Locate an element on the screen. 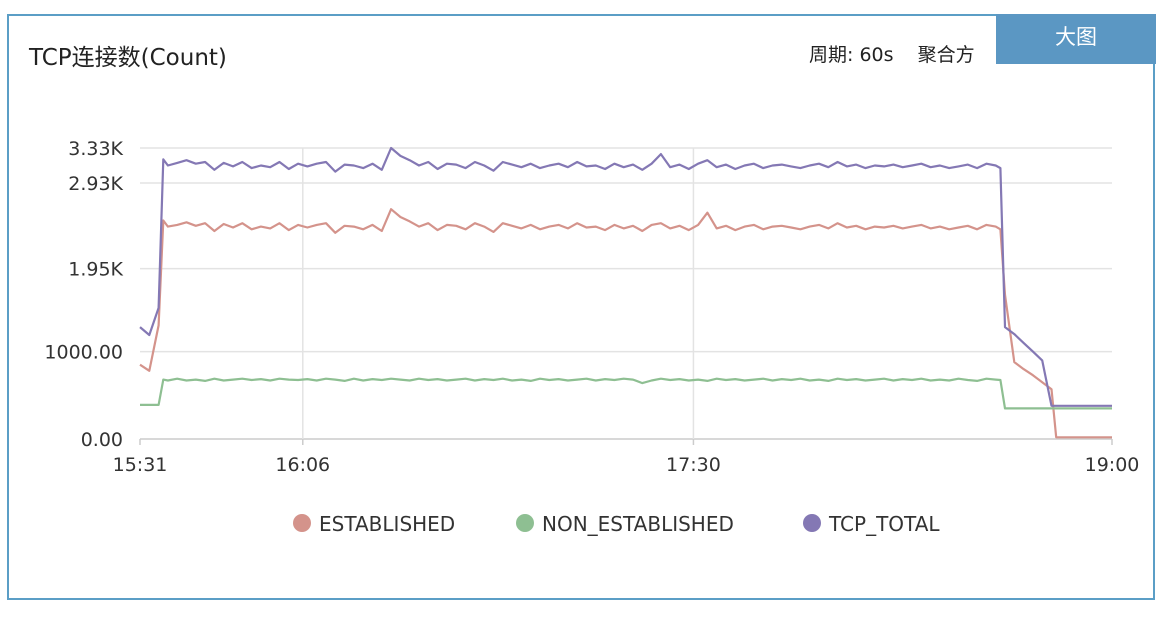  big-chart-button: 大图 is located at coordinates (1076, 39).